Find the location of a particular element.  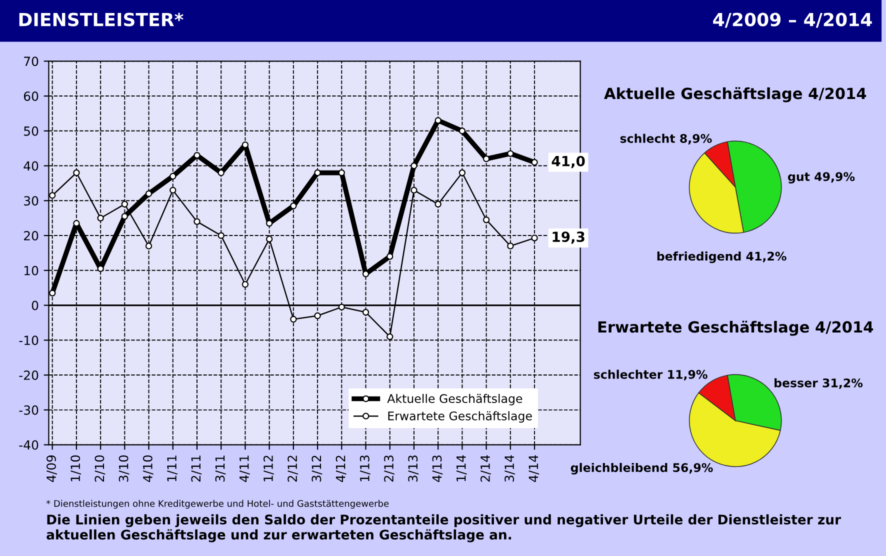

text: Die Linien geben jeweils den Saldo der Prozentanteile positiver und negativer Urteile der Dienstleister zur aktuellen Geschäftslage und zur erwarteten Geschäftslage an. is located at coordinates (444, 528).